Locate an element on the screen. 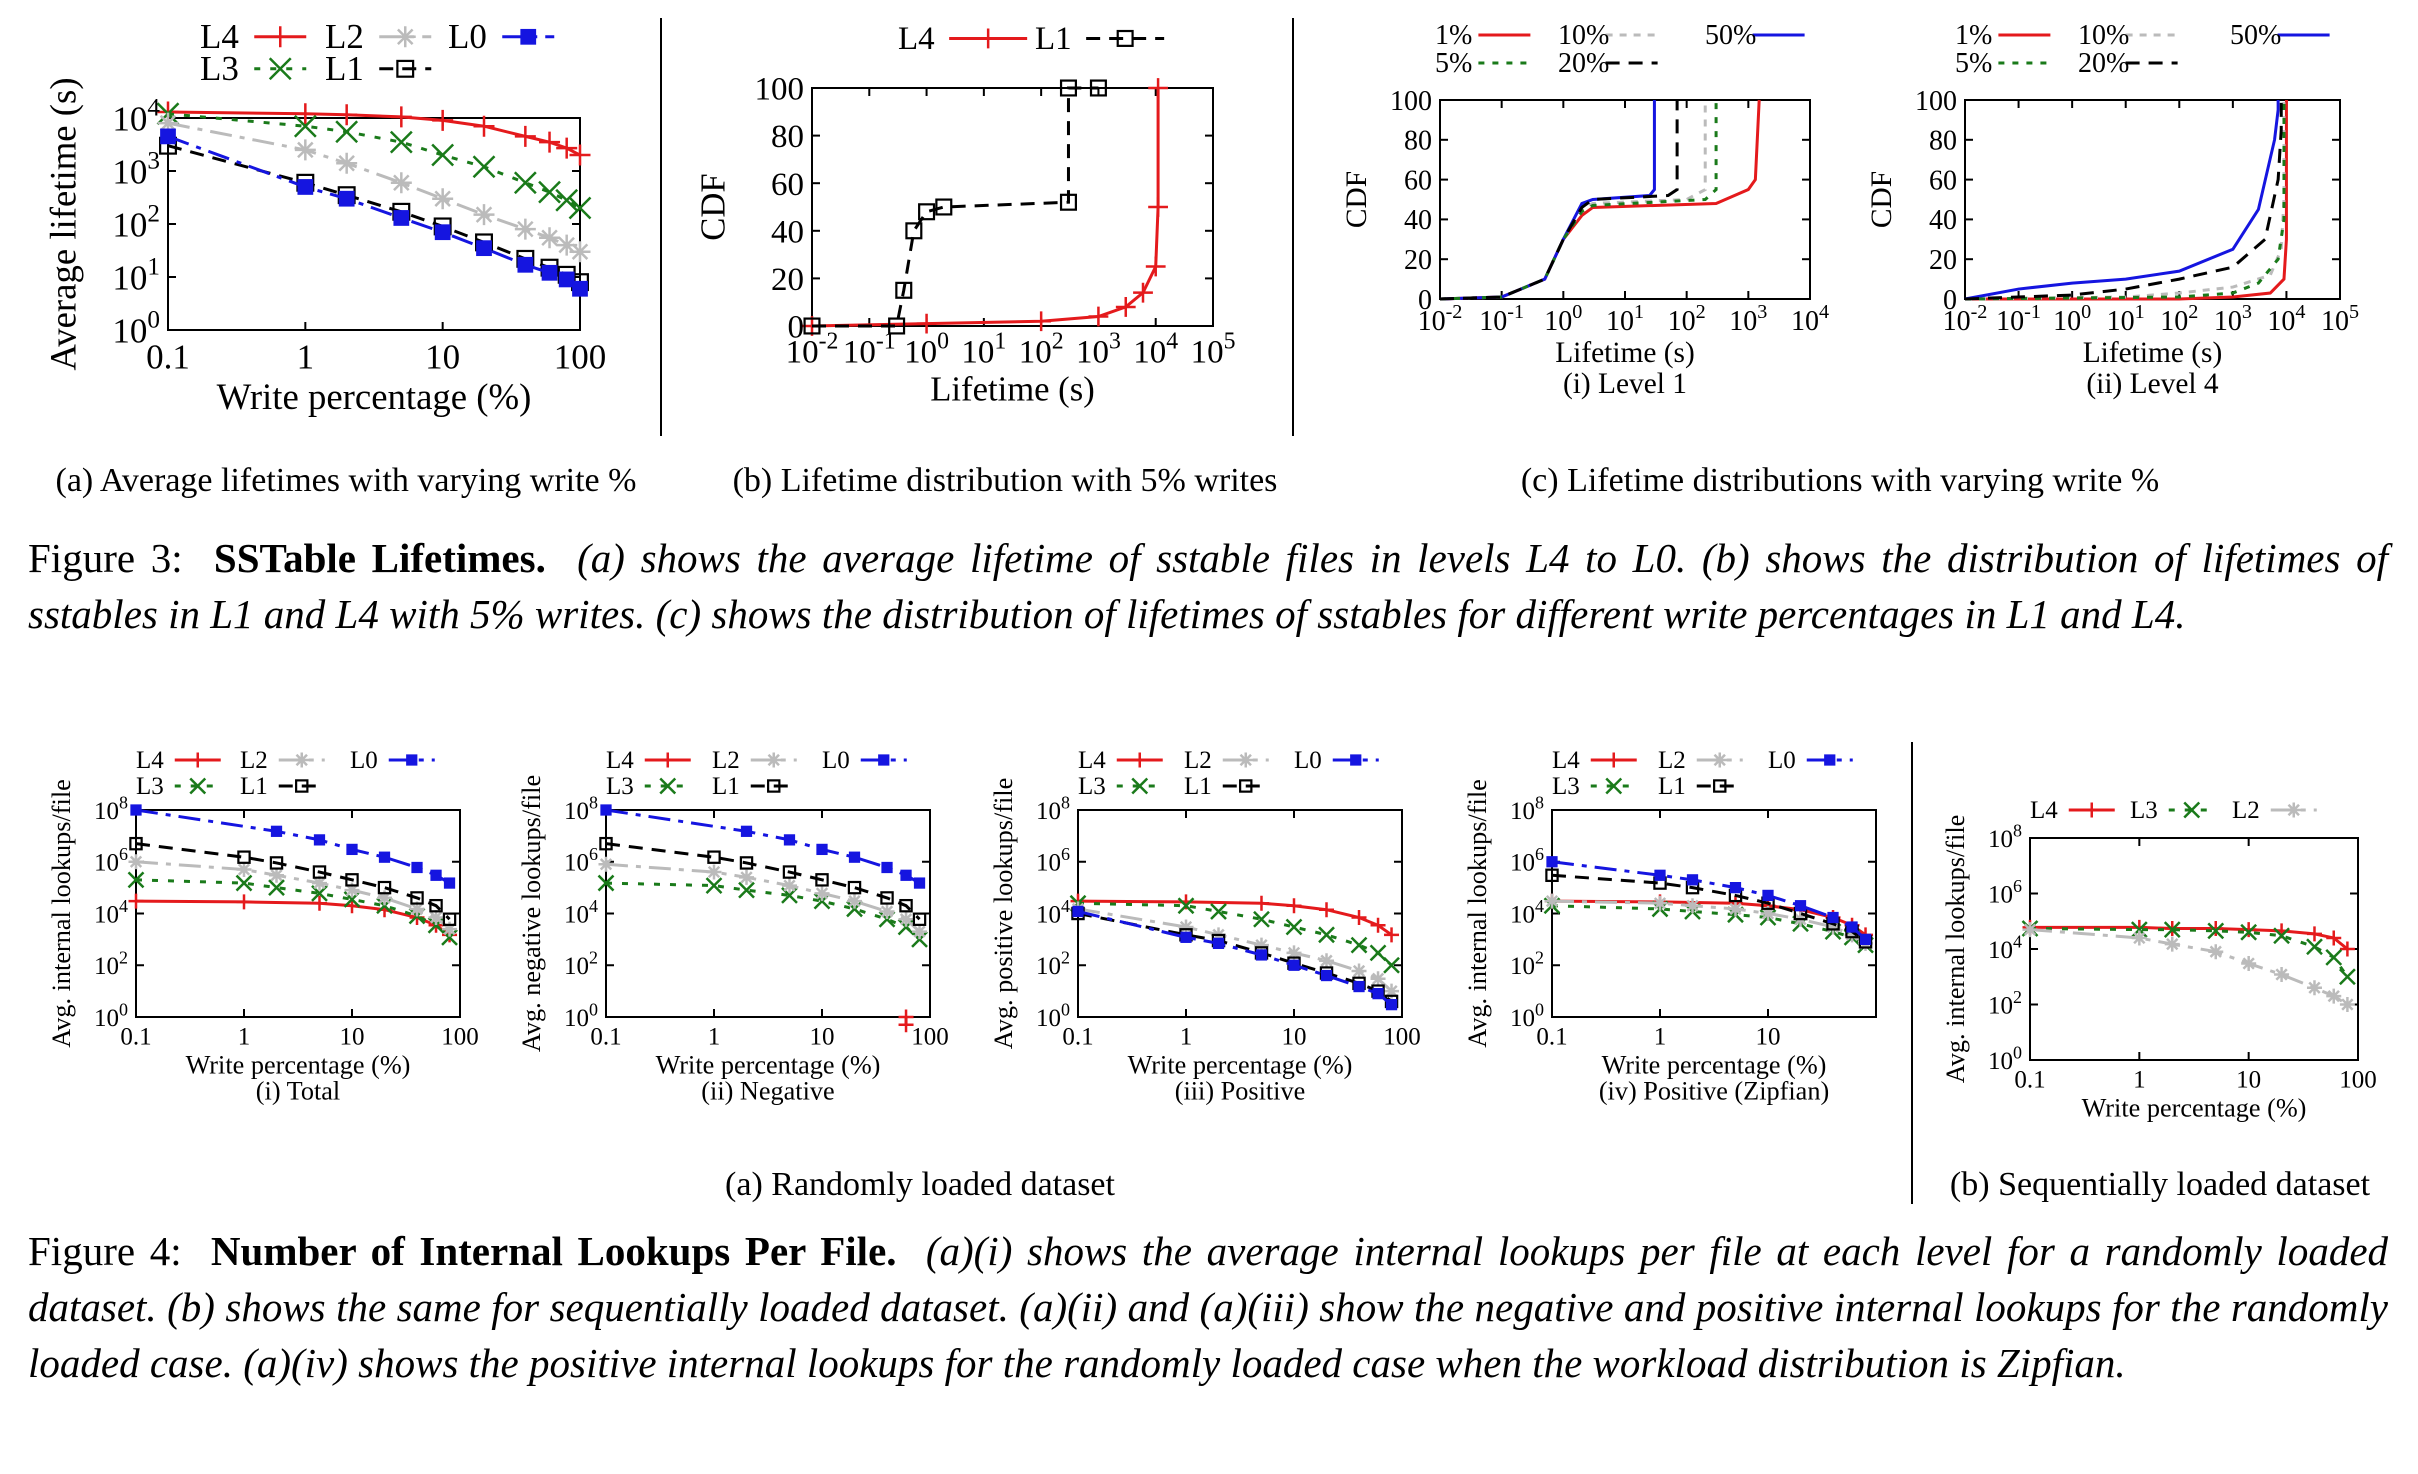 The image size is (2418, 1474). x-tick-label: 10⁴ is located at coordinates (1810, 319).